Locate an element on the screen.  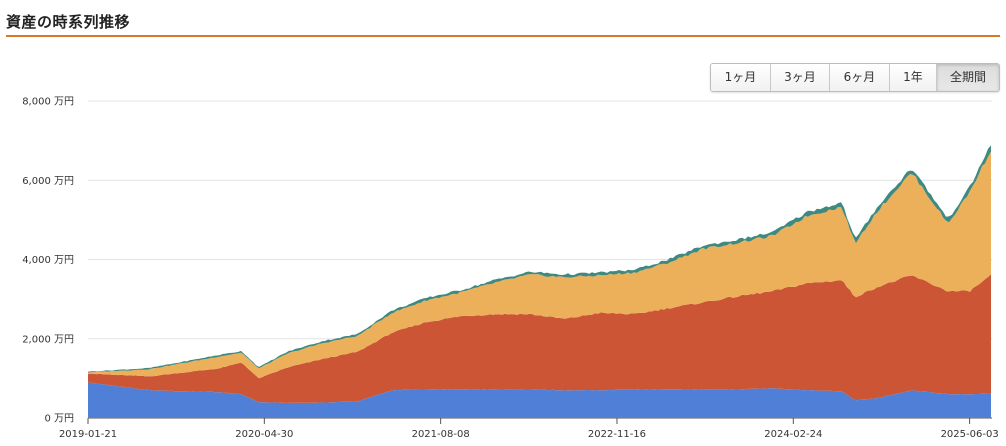
y-tick-label: 6,000 万円 is located at coordinates (48, 181).